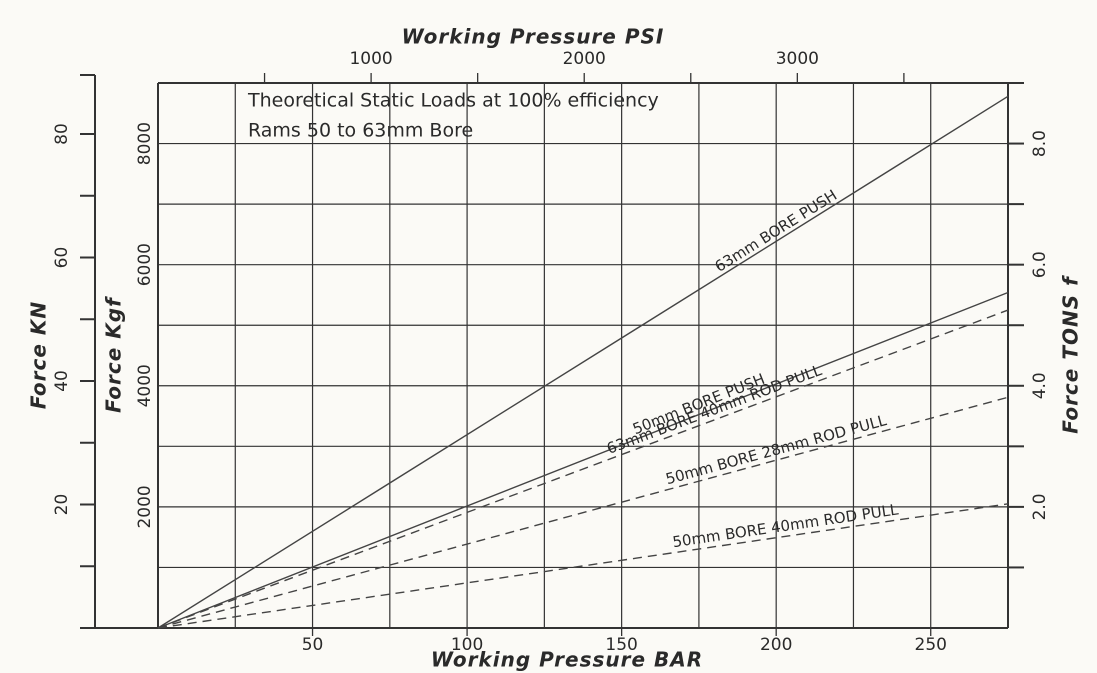 Image resolution: width=1097 pixels, height=673 pixels. What do you see at coordinates (360, 131) in the screenshot?
I see `chart-subtitle: Rams 50 to 63mm Bore` at bounding box center [360, 131].